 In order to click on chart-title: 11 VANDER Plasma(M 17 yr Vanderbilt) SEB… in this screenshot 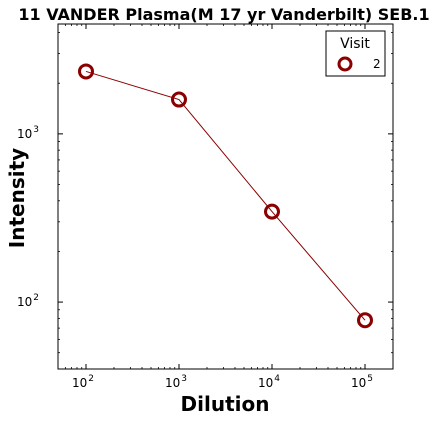, I will do `click(223, 14)`.